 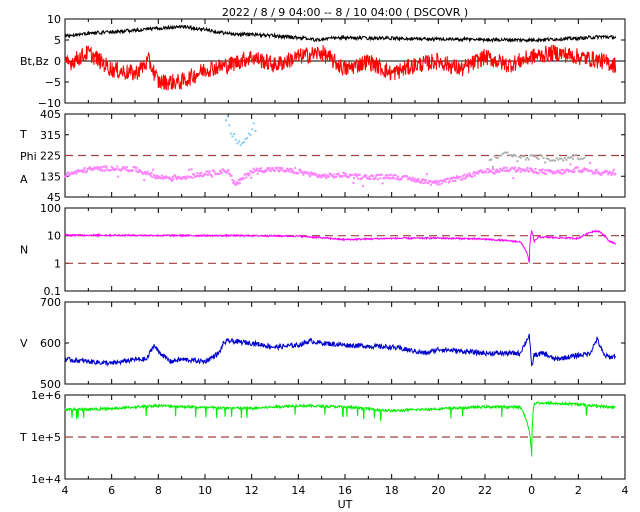 I want to click on y-tick-label: 600, so click(x=50, y=343).